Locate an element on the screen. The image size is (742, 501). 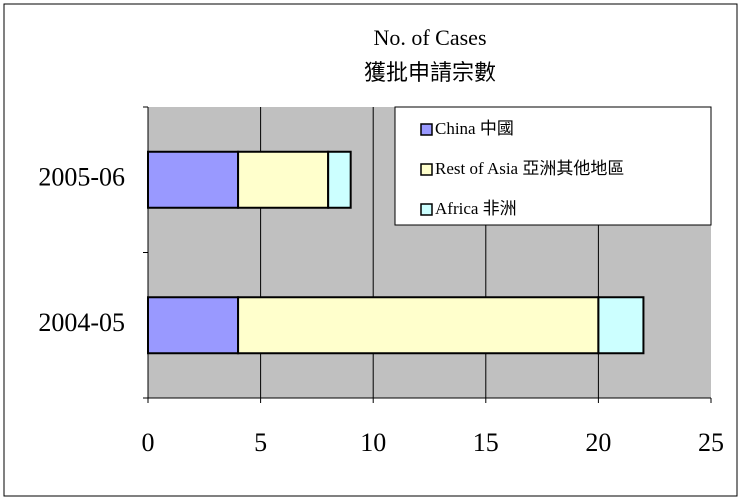
legend-label: Africa 非洲 is located at coordinates (476, 208).